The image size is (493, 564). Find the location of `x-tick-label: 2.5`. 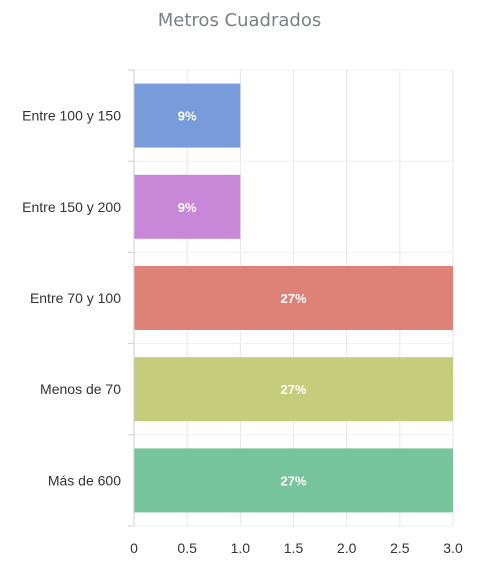

x-tick-label: 2.5 is located at coordinates (400, 548).